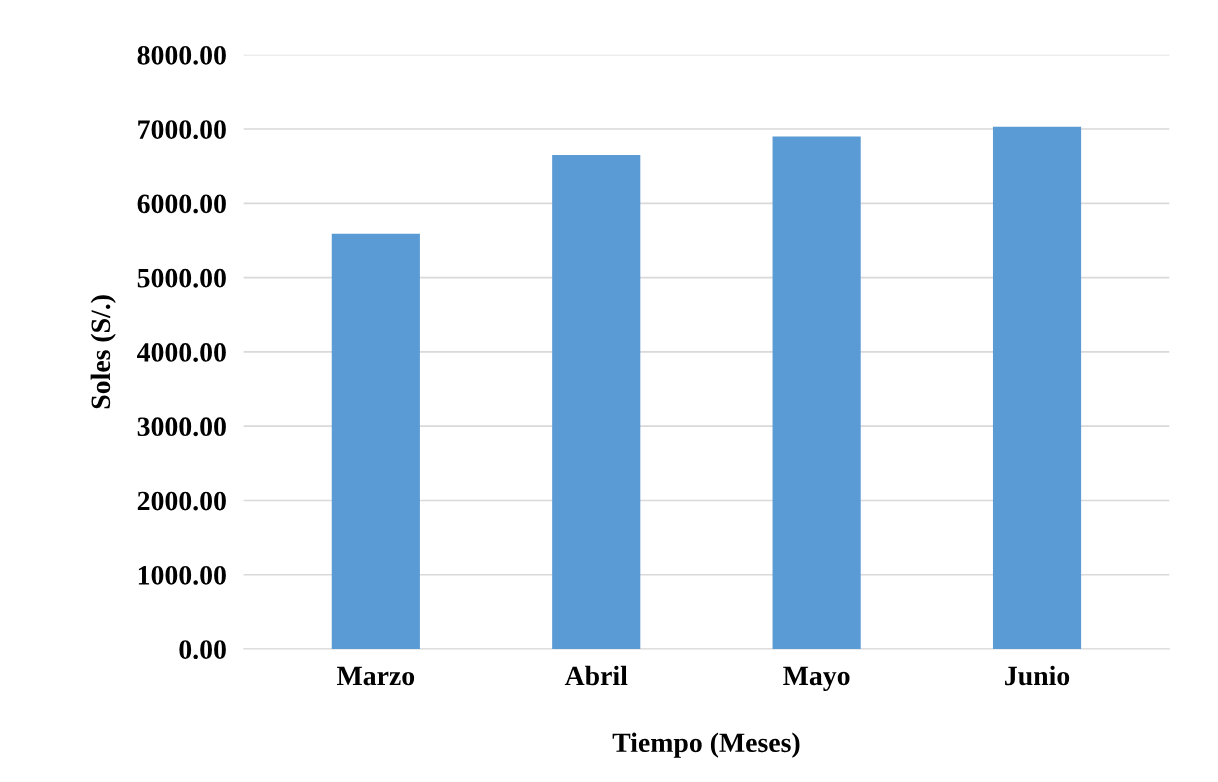  Describe the element at coordinates (181, 204) in the screenshot. I see `y-tick-label: 6000.00` at that location.